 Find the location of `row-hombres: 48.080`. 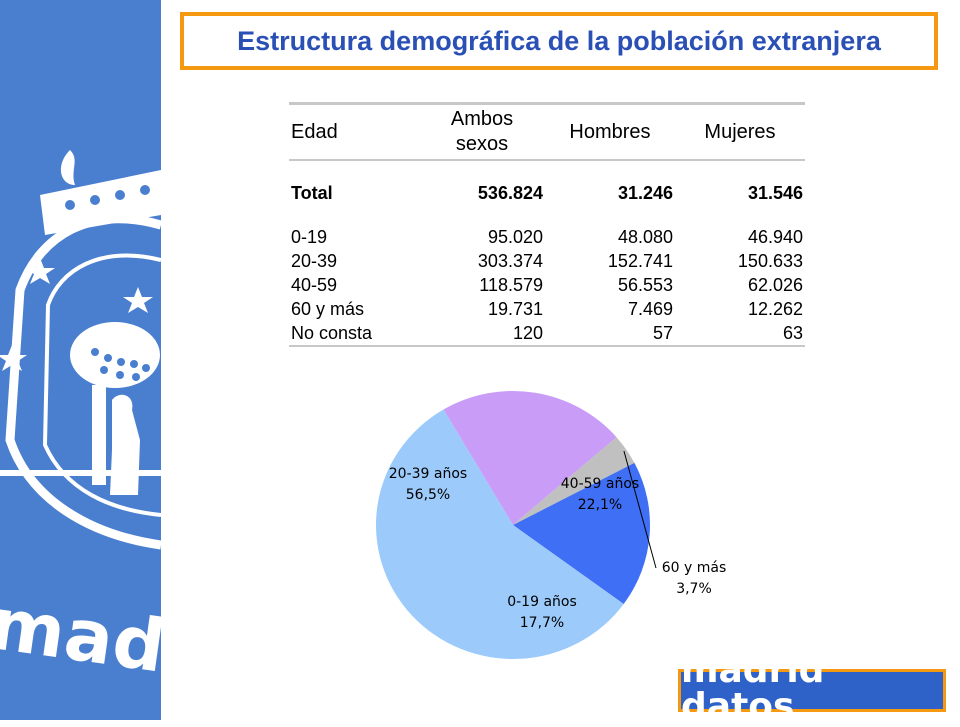

row-hombres: 48.080 is located at coordinates (645, 237).